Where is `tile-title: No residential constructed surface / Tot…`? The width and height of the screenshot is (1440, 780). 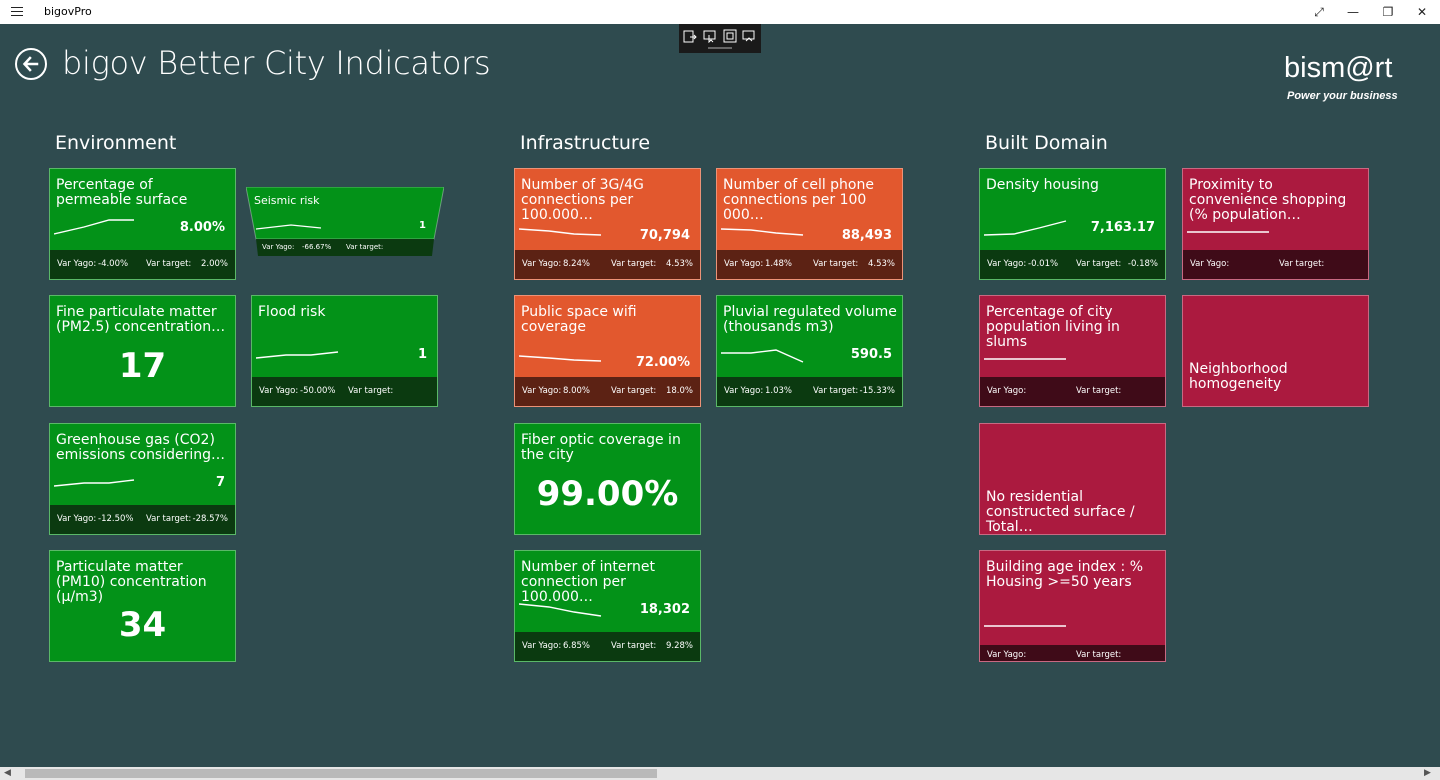 tile-title: No residential constructed surface / Tot… is located at coordinates (1060, 512).